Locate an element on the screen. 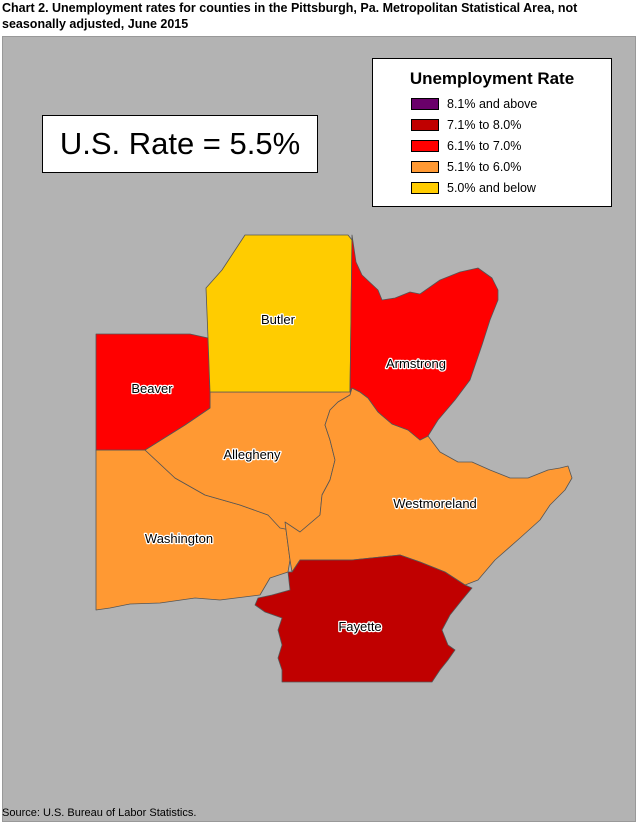 The width and height of the screenshot is (637, 822). source-note: Source: U.S. Bureau of Labor Statistics. is located at coordinates (99, 813).